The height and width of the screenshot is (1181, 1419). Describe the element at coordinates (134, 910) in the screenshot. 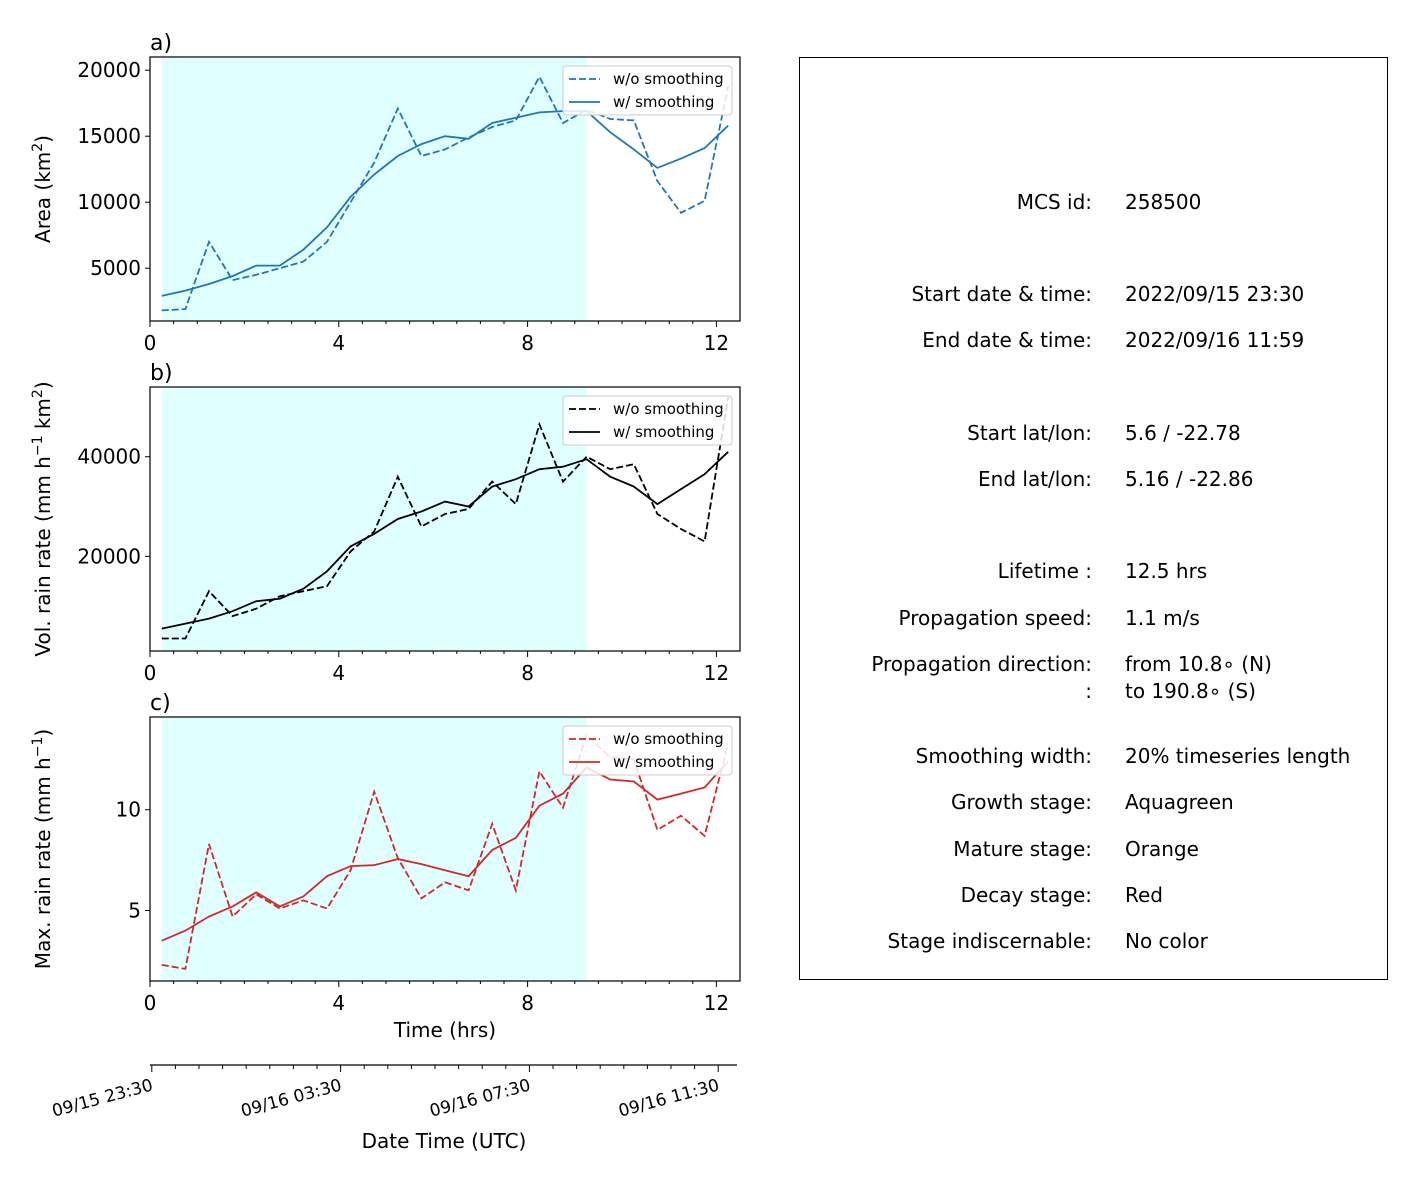

I see `y-tick-label: 5` at that location.